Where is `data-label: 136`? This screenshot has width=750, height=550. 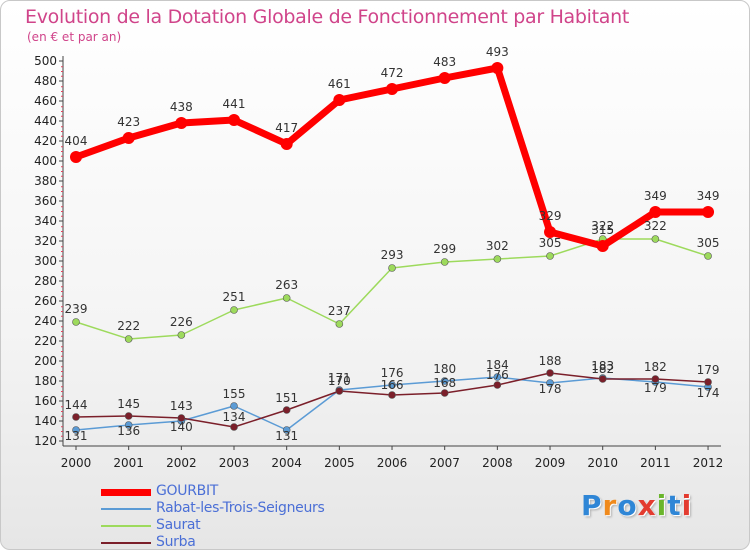
data-label: 136 is located at coordinates (128, 431).